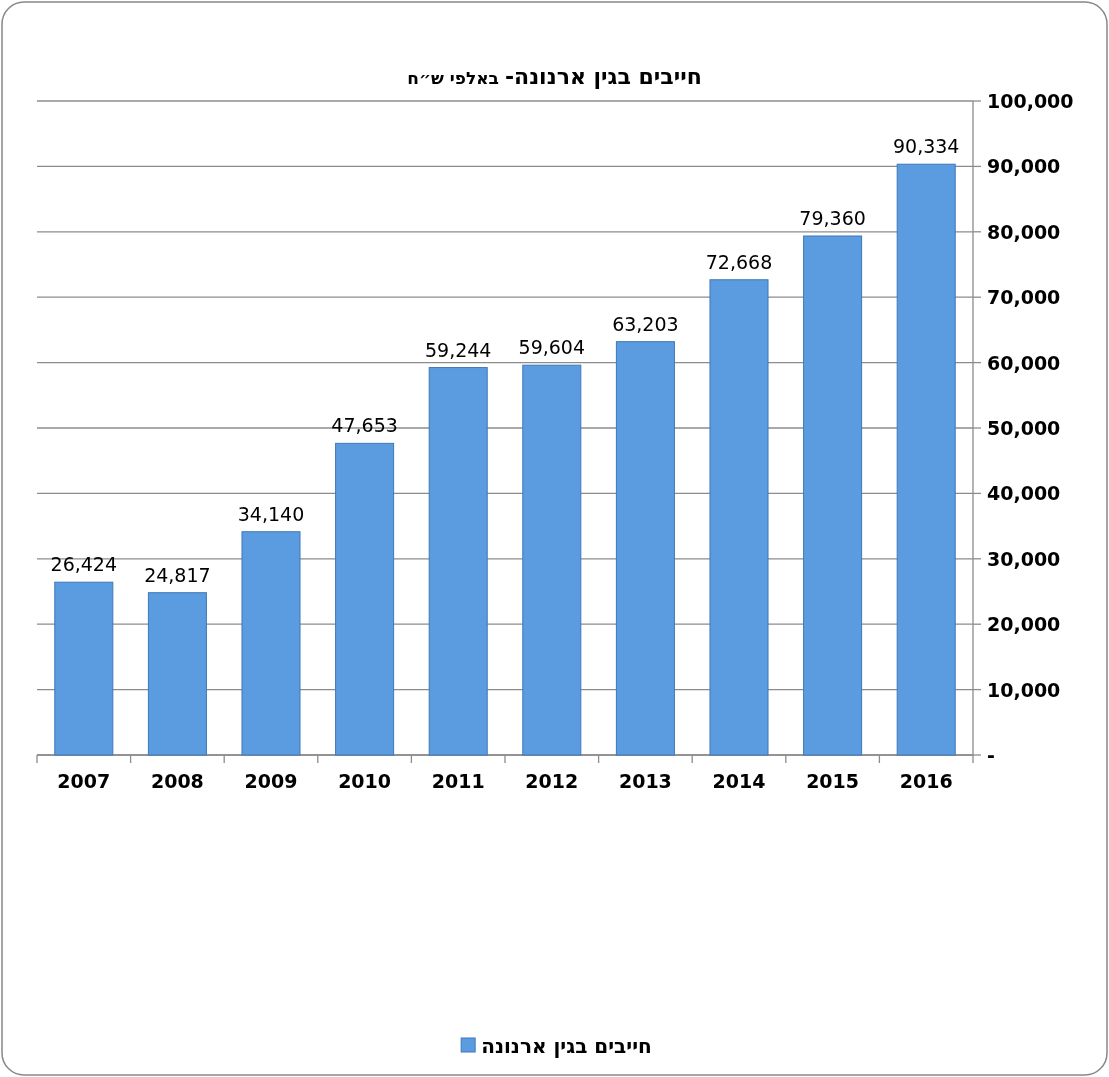 Image resolution: width=1109 pixels, height=1077 pixels. I want to click on text: 26,424, so click(84, 564).